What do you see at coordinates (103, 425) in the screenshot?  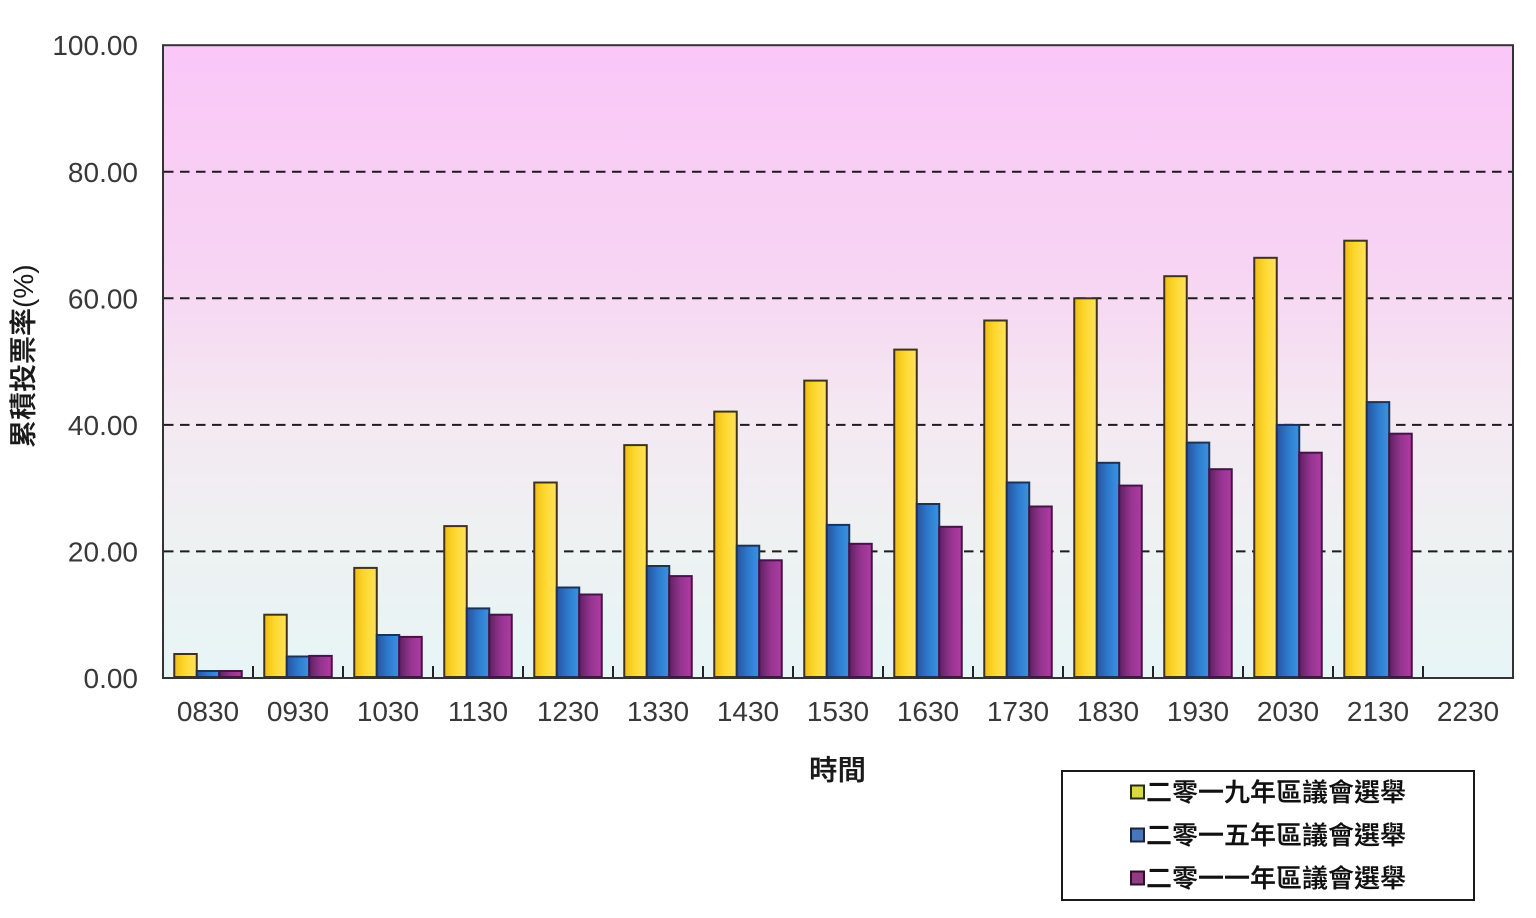 I see `svg-text: 40.00` at bounding box center [103, 425].